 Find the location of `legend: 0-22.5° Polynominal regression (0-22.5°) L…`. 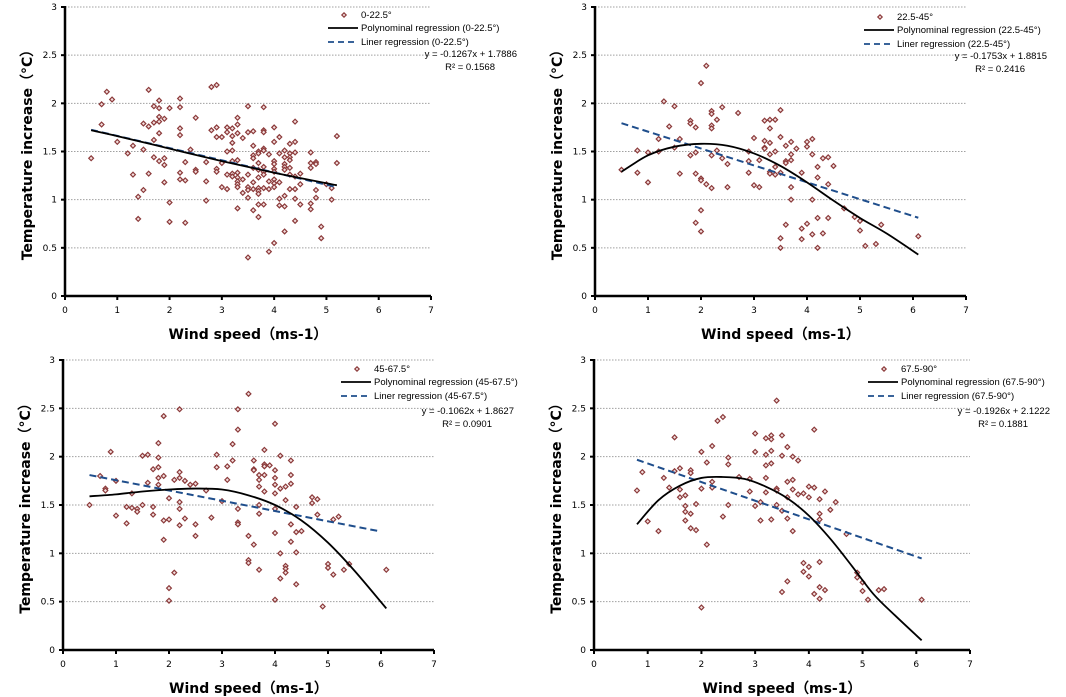

legend: 0-22.5° Polynominal regression (0-22.5°) L… is located at coordinates (413, 29).